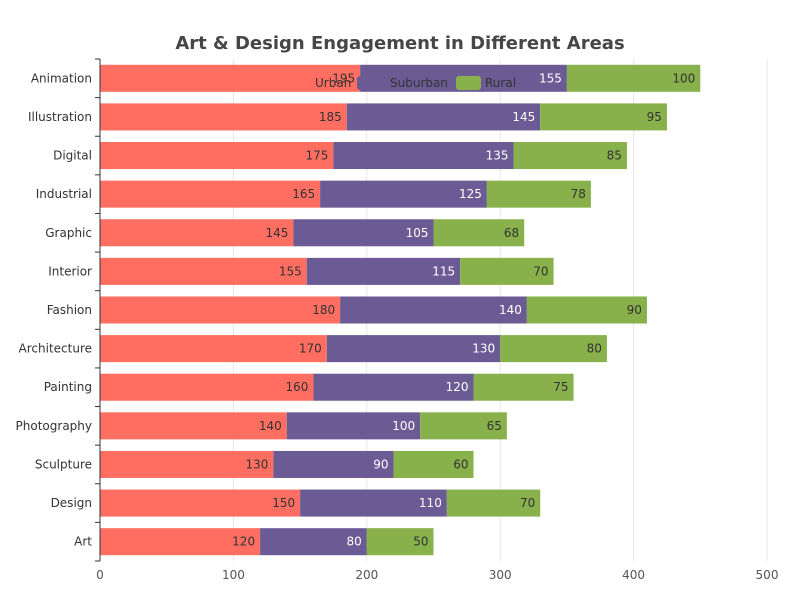 This screenshot has width=800, height=600. Describe the element at coordinates (560, 387) in the screenshot. I see `data-label-rural: 75` at that location.